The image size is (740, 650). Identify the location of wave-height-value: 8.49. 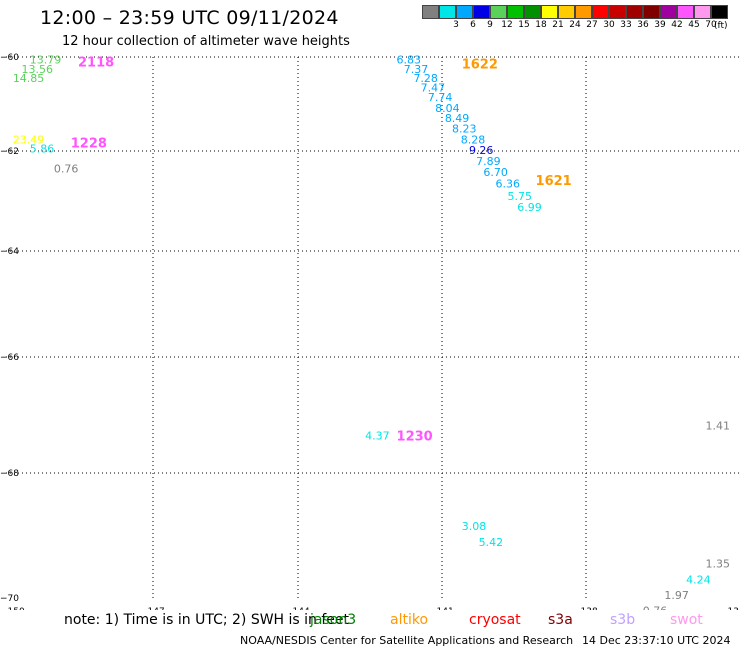
(457, 118).